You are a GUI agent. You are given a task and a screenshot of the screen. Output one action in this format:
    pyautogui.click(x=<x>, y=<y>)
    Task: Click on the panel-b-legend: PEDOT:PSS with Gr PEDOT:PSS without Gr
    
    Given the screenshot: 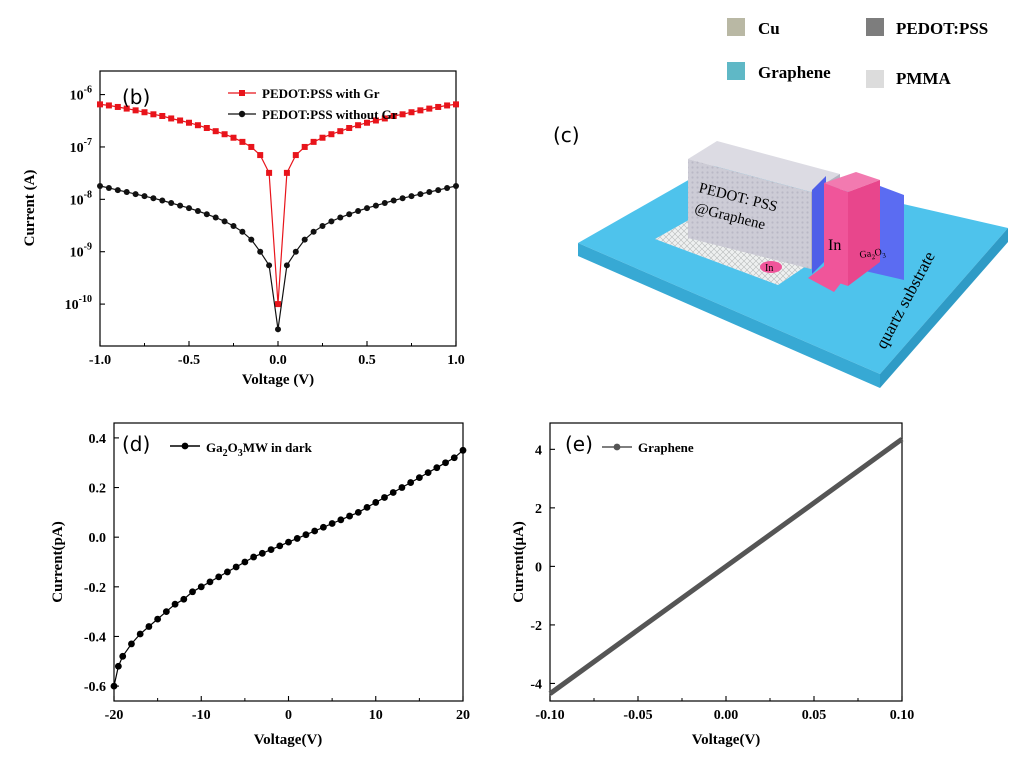 What is the action you would take?
    pyautogui.click(x=313, y=104)
    